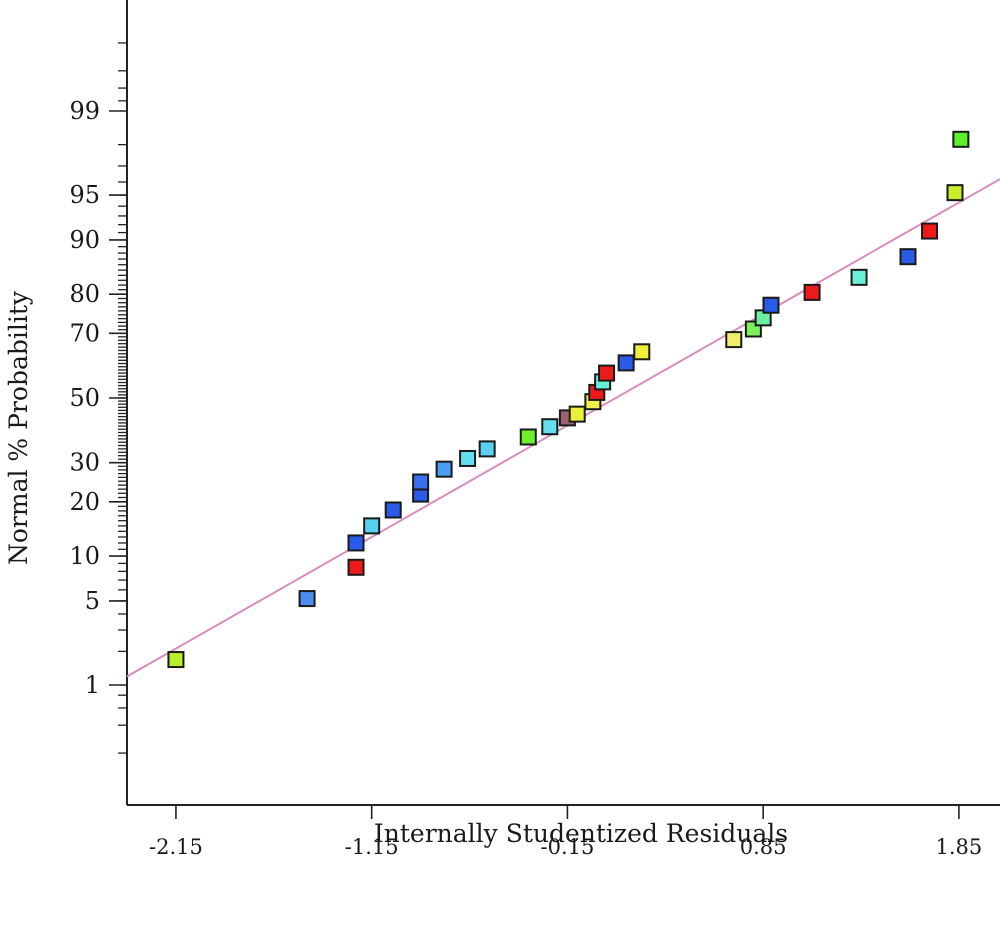 Image resolution: width=1000 pixels, height=934 pixels. What do you see at coordinates (84, 502) in the screenshot?
I see `y-tick-label: 20` at bounding box center [84, 502].